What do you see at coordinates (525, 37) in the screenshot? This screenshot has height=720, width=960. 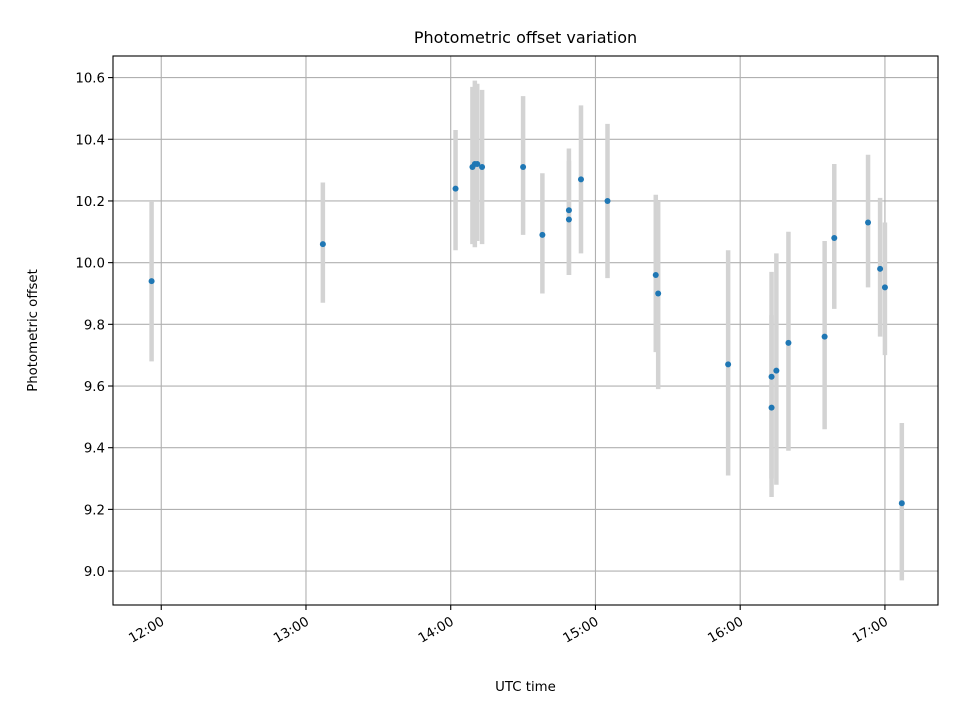 I see `chart-title: Photometric offset variation` at bounding box center [525, 37].